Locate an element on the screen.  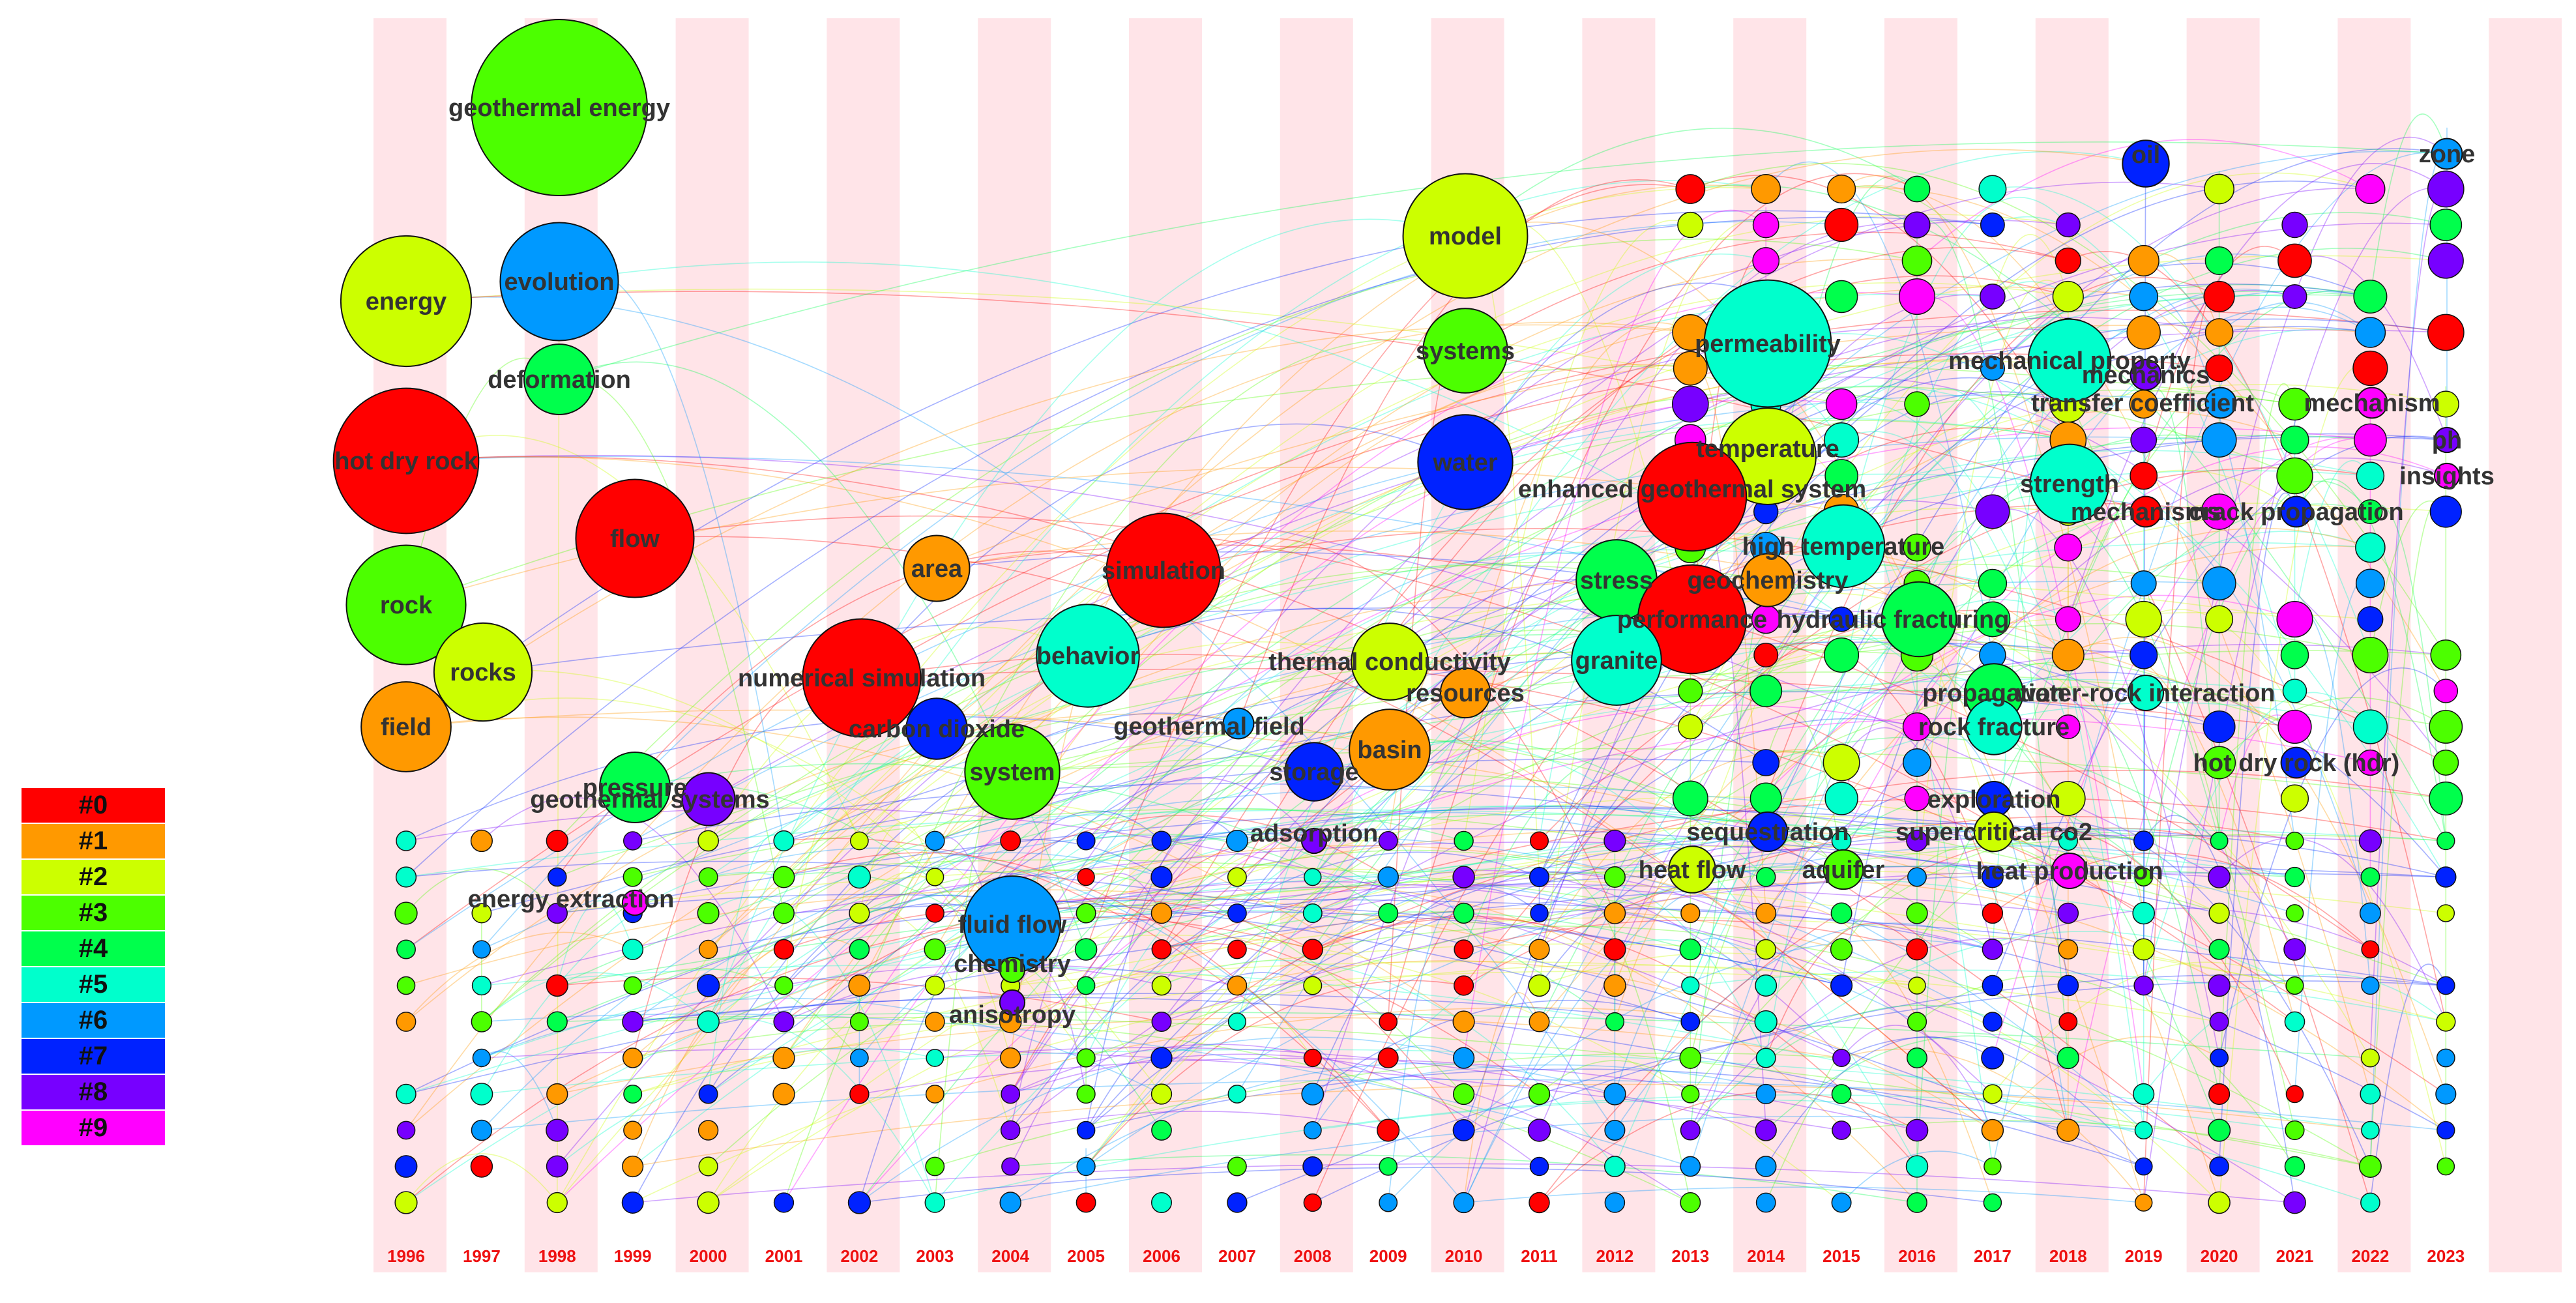
keyword-label: evolution is located at coordinates (560, 282).